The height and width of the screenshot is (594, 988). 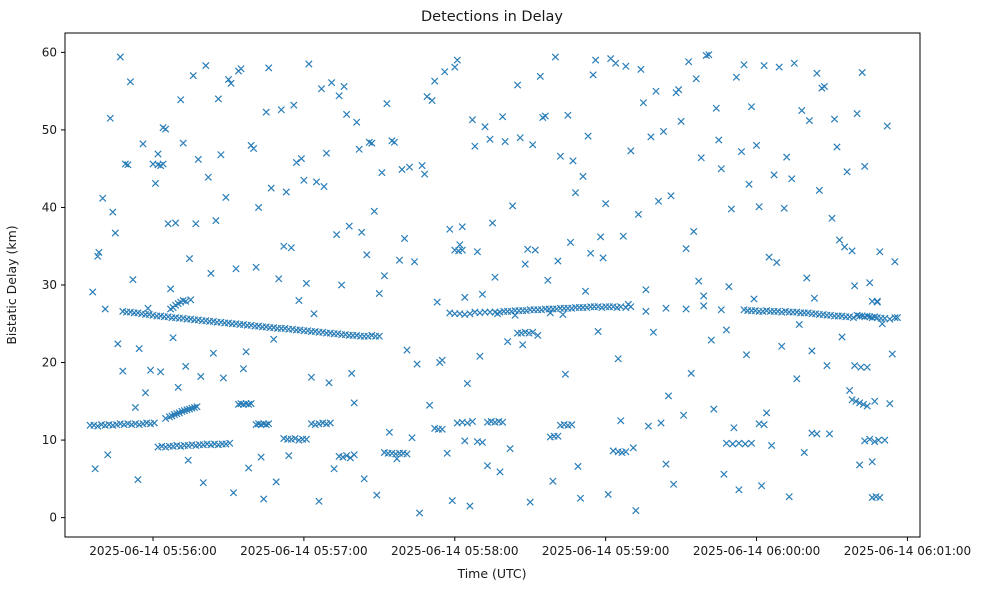 I want to click on y-tick-label: 0, so click(x=53, y=518).